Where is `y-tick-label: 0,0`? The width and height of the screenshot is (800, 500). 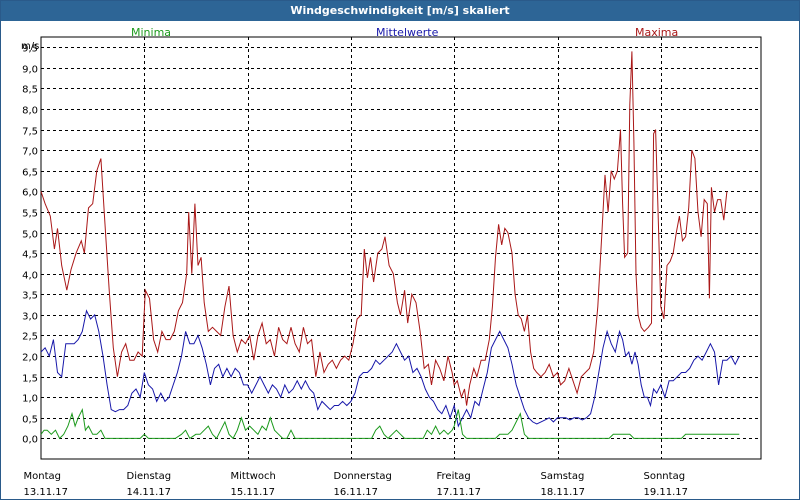
y-tick-label: 0,0 is located at coordinates (30, 440).